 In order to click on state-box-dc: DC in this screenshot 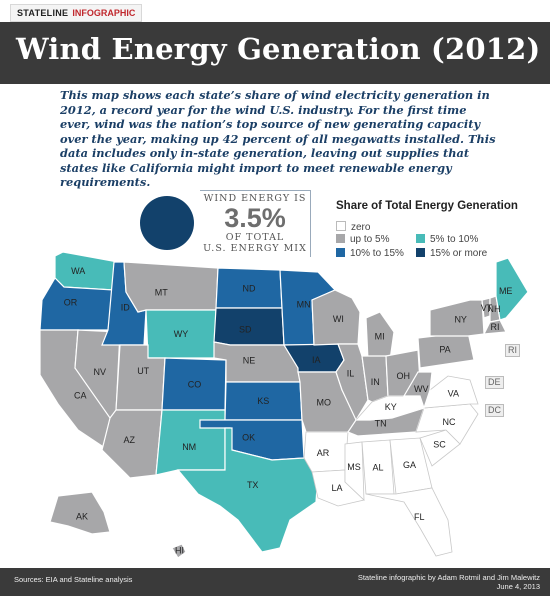, I will do `click(494, 410)`.